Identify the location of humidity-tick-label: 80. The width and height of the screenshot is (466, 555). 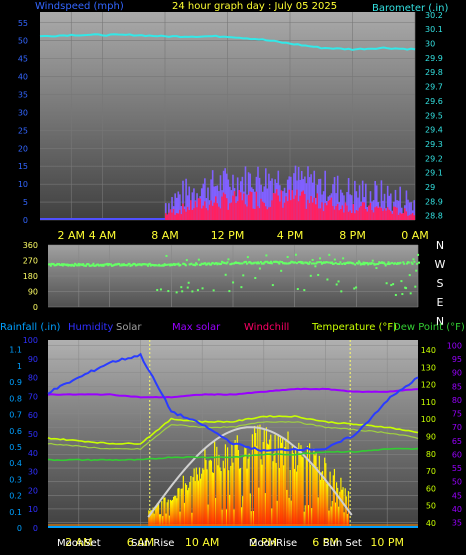
(33, 378).